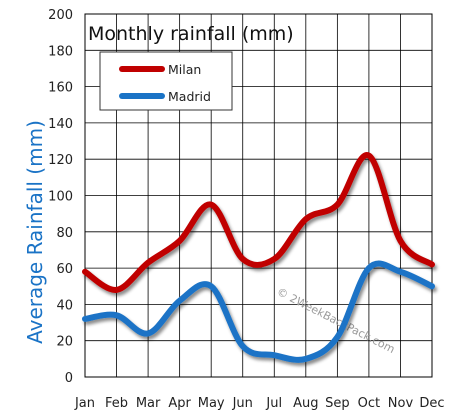 This screenshot has width=452, height=418. I want to click on chart-title-group: Monthly rainfall (mm), so click(191, 34).